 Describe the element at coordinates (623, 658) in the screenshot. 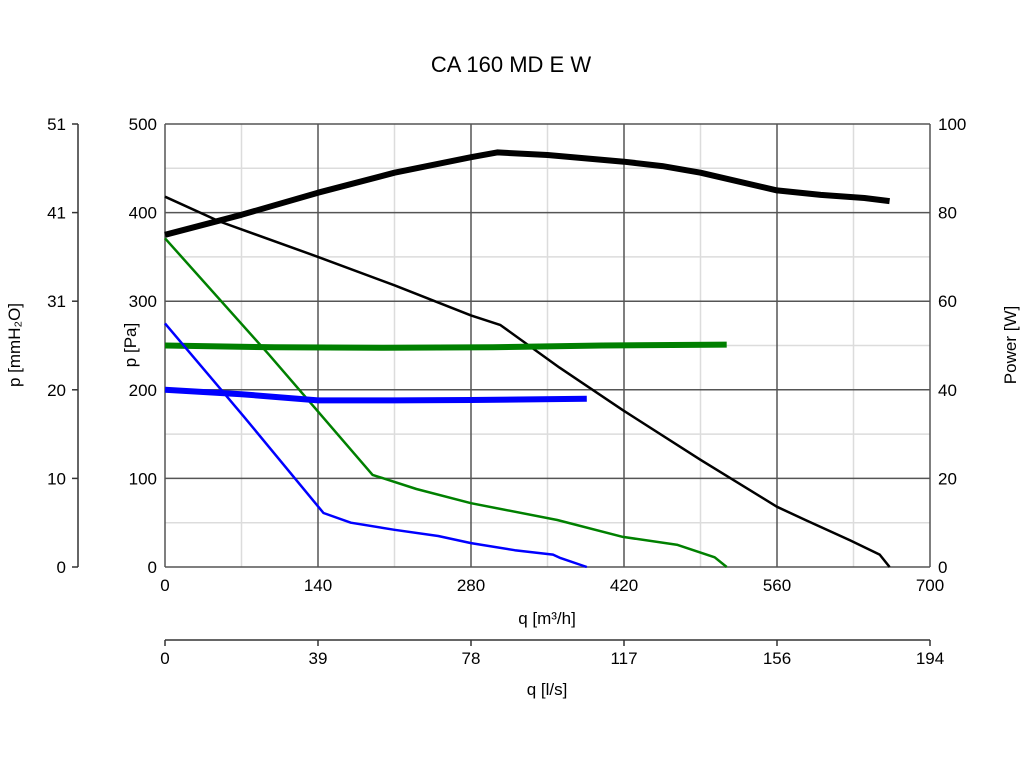

I see `x2-tick-label: 117` at that location.